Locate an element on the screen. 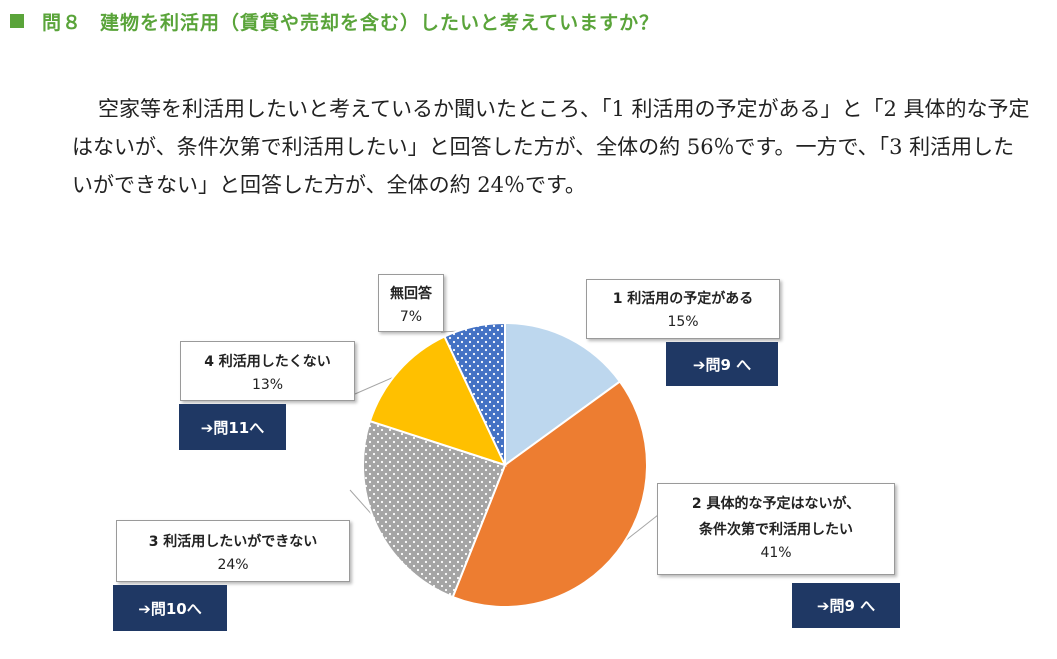  label-slice-4-category: 4 利活用したくない is located at coordinates (267, 362).